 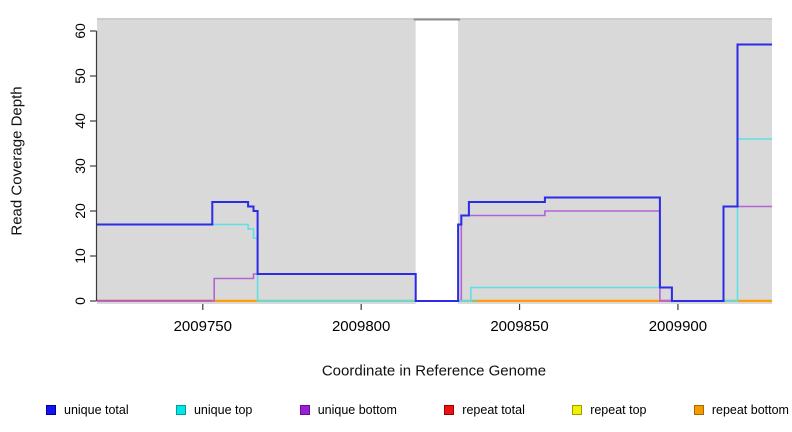 What do you see at coordinates (493, 410) in the screenshot?
I see `legend-label: repeat total` at bounding box center [493, 410].